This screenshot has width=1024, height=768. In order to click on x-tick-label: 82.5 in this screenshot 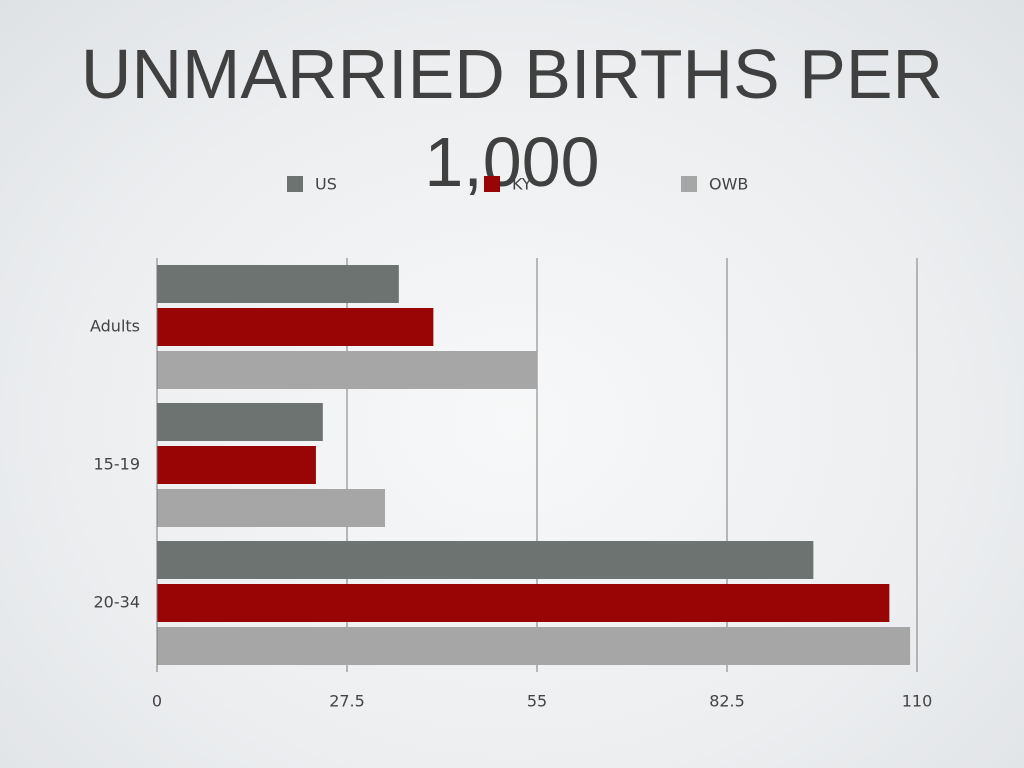, I will do `click(727, 701)`.